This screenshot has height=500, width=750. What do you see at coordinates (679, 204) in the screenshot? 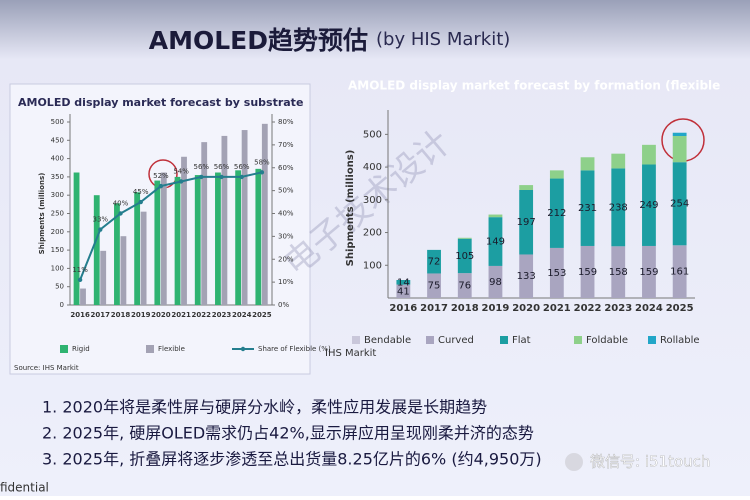
I see `data-label: 254` at bounding box center [679, 204].